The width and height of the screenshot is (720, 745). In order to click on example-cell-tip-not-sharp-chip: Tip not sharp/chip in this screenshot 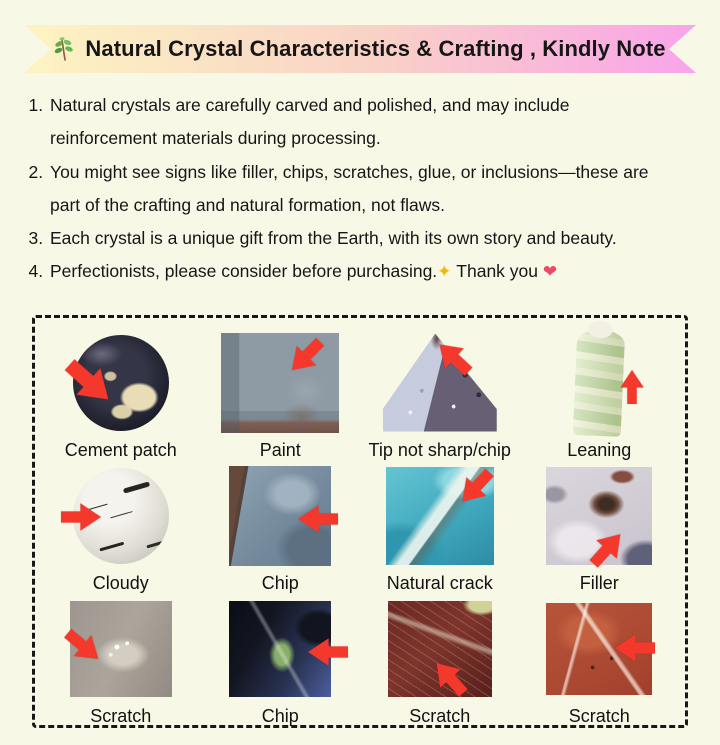, I will do `click(440, 394)`.